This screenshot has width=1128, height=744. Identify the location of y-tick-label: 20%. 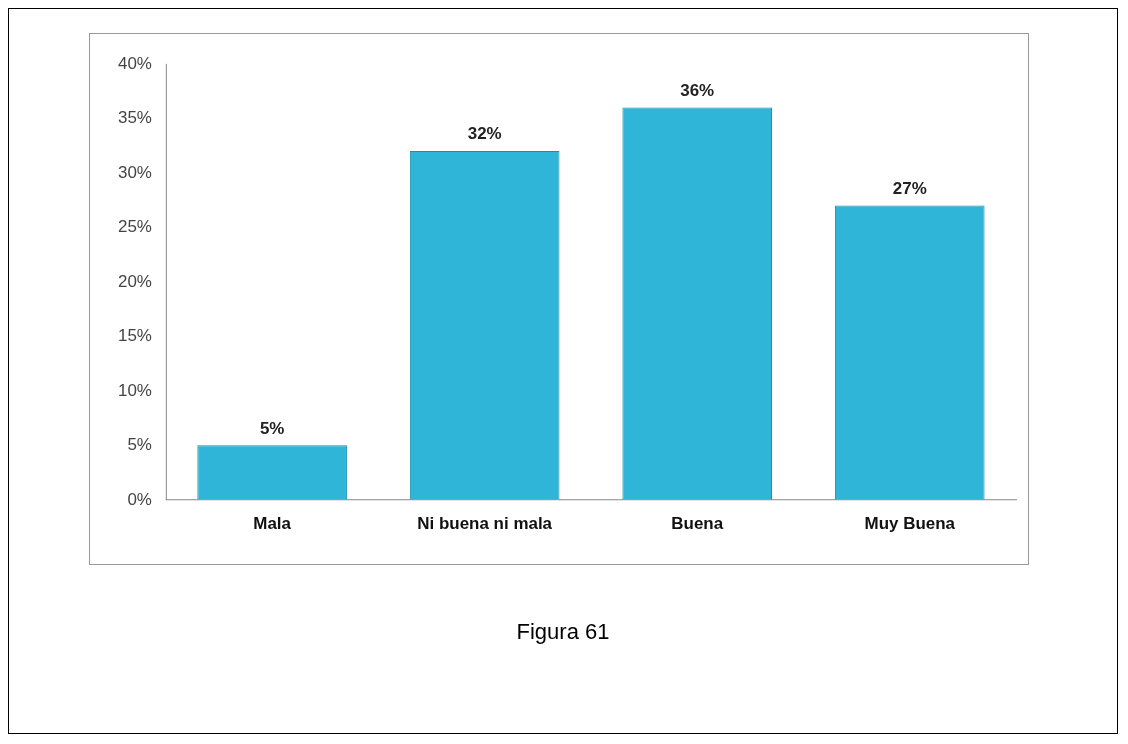
(134, 281).